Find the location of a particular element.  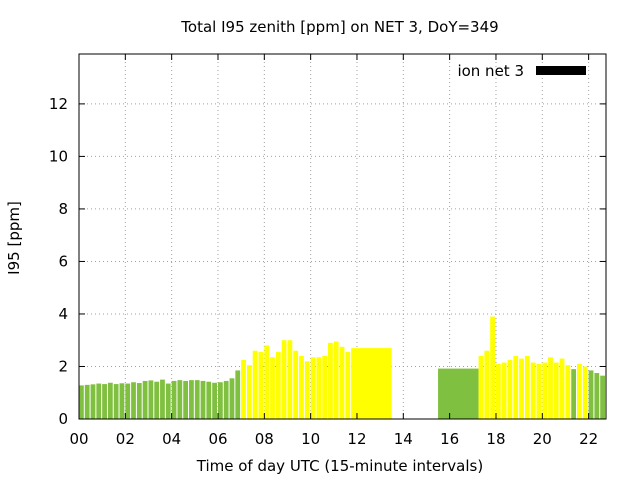

x-tick-label: 22 is located at coordinates (588, 439).